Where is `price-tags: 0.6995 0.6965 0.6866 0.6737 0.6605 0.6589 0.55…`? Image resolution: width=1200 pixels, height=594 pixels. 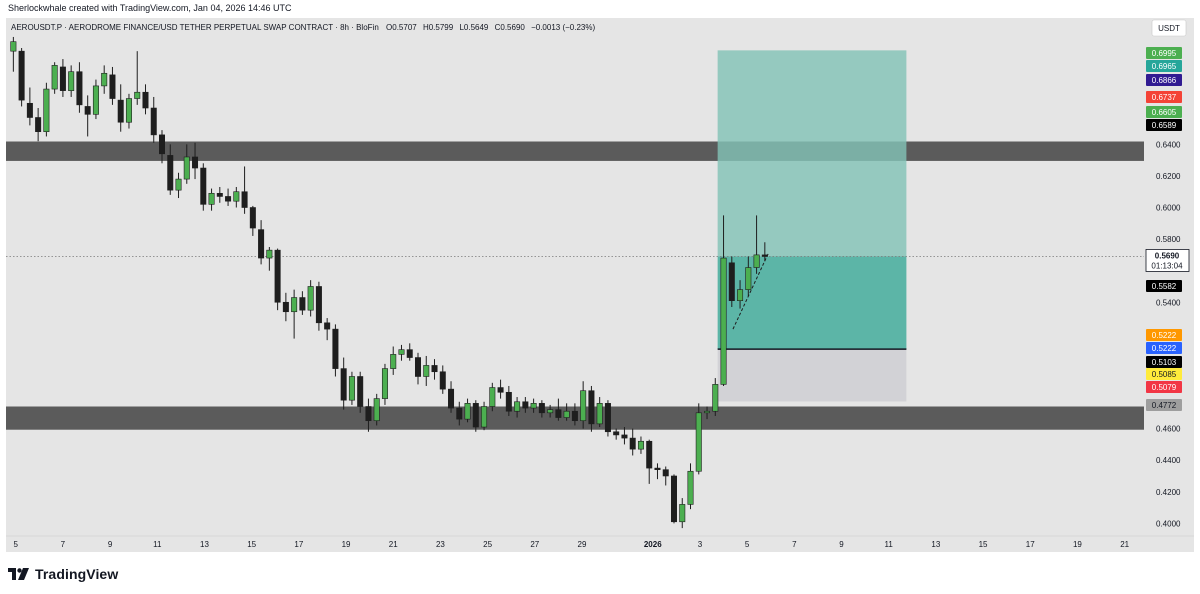 price-tags: 0.6995 0.6965 0.6866 0.6737 0.6605 0.6589 0.55… is located at coordinates (1164, 229).